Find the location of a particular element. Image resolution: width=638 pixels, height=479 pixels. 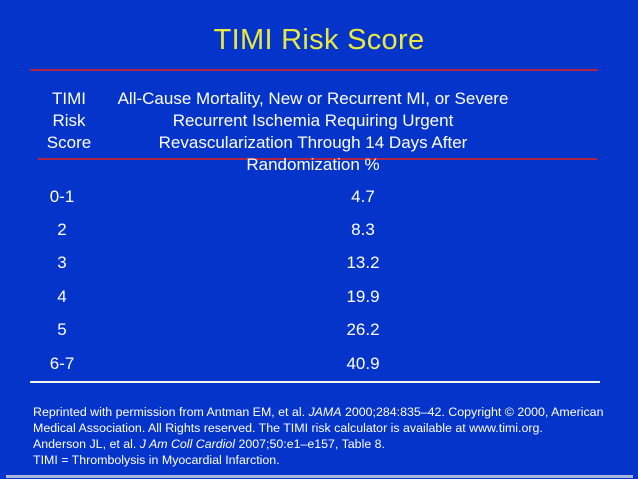

table-row: 6-7 40.9 is located at coordinates (319, 363).